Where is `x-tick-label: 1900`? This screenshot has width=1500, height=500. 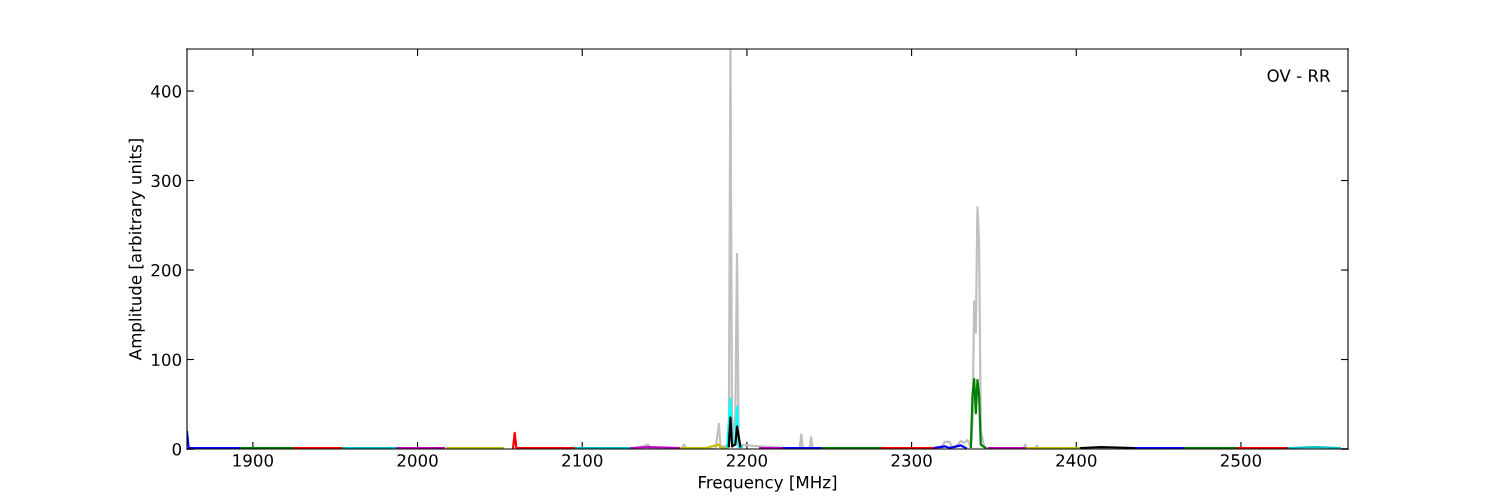 x-tick-label: 1900 is located at coordinates (253, 460).